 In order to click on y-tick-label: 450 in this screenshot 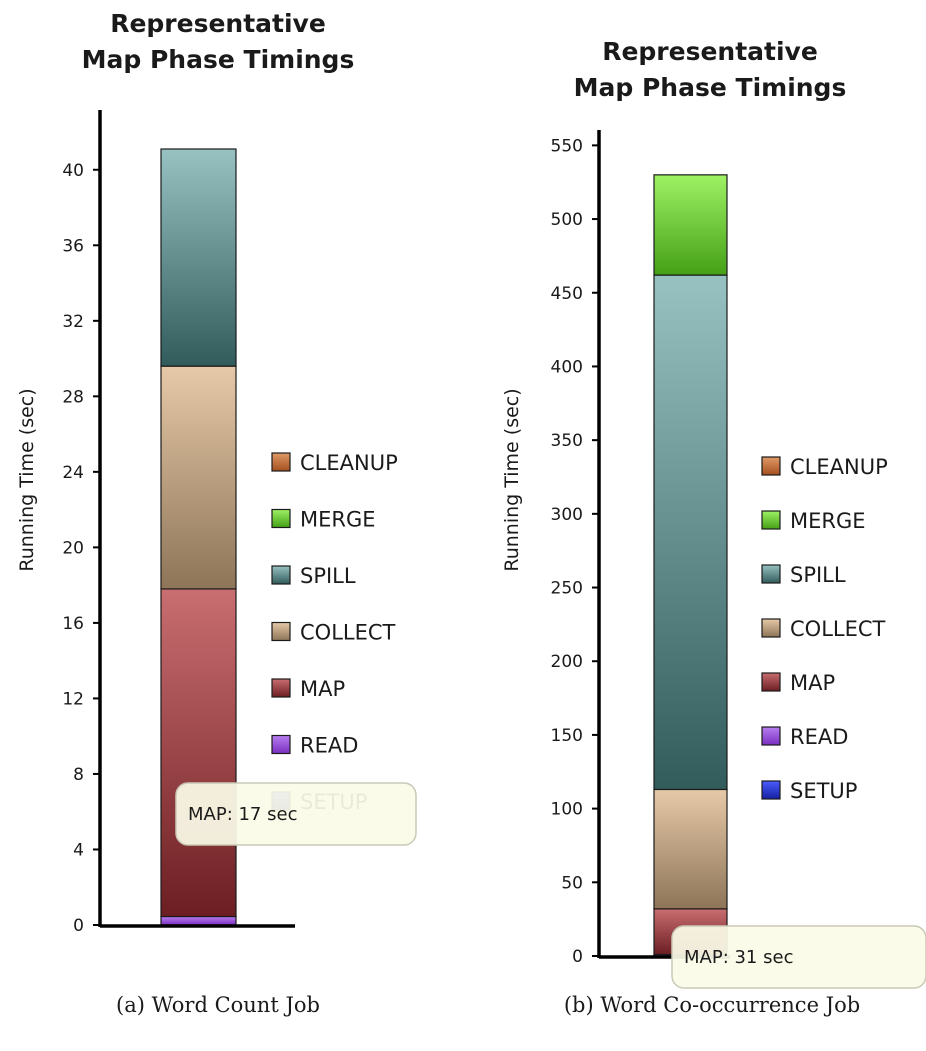, I will do `click(567, 294)`.